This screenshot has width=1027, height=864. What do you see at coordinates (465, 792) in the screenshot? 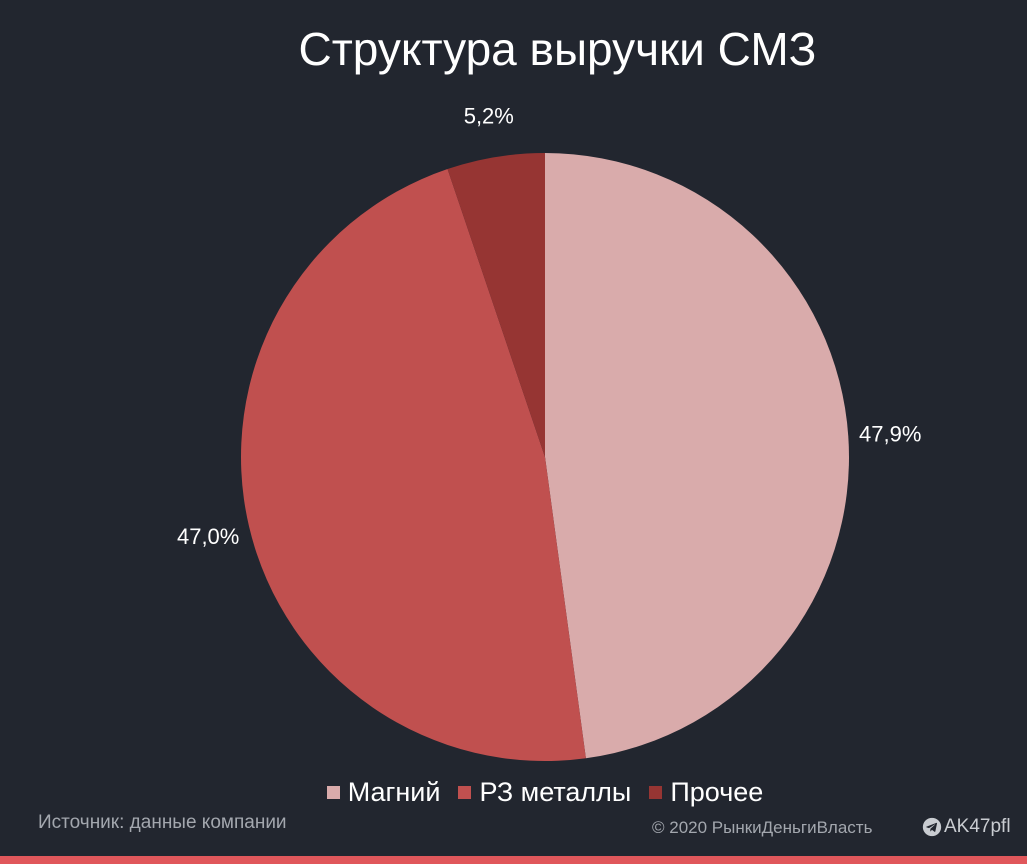
I see `legend-swatch-rare-earth-metals` at bounding box center [465, 792].